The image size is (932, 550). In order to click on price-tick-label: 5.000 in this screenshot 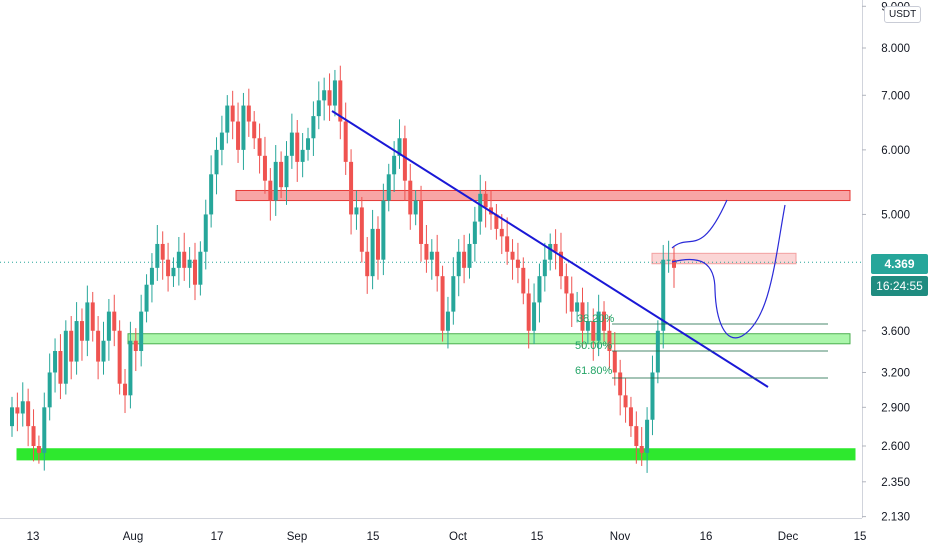, I will do `click(895, 215)`.